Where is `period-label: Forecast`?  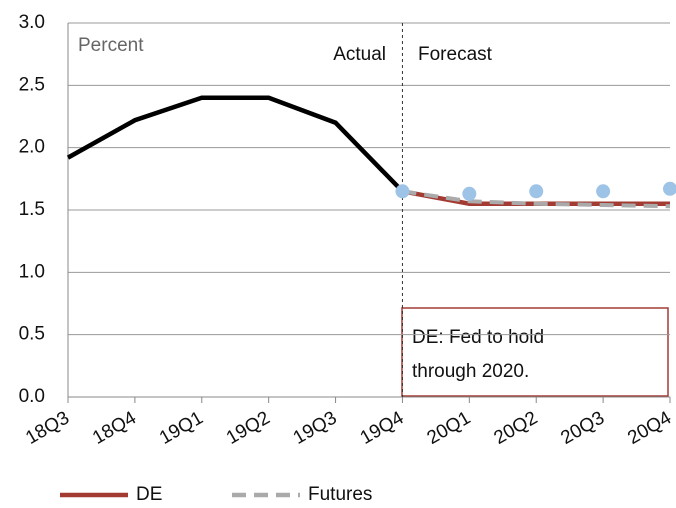 period-label: Forecast is located at coordinates (455, 54).